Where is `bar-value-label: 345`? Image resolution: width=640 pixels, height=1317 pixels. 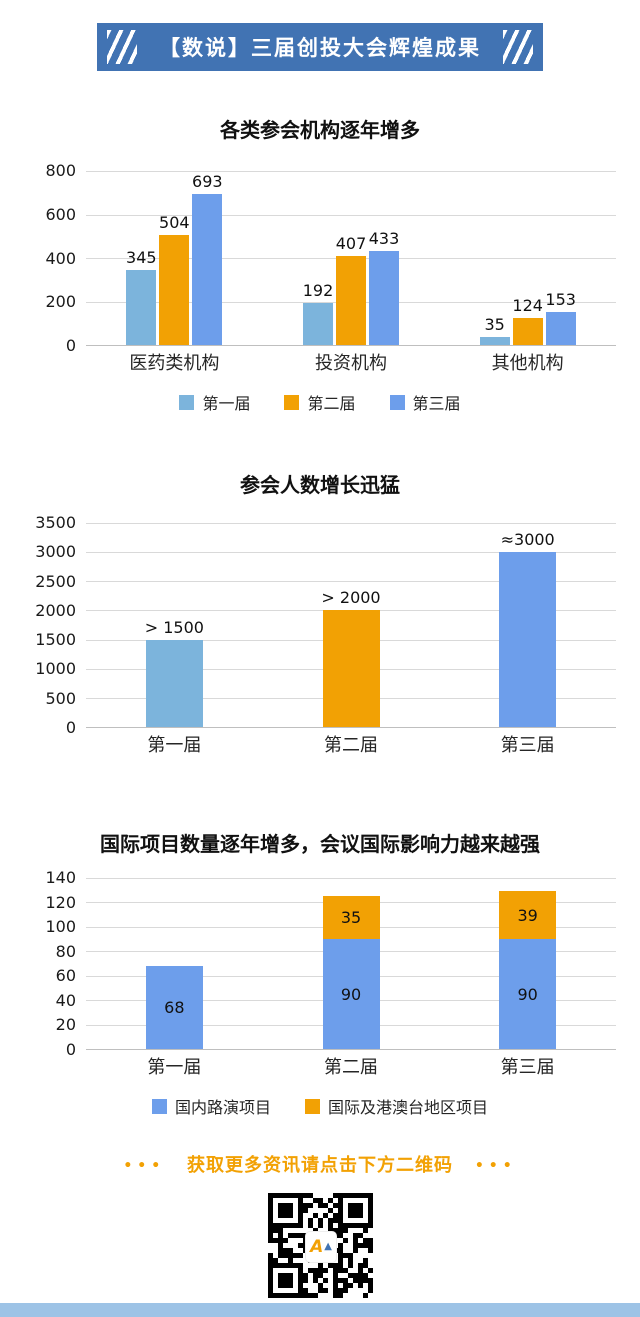
bar-value-label: 345 is located at coordinates (141, 257).